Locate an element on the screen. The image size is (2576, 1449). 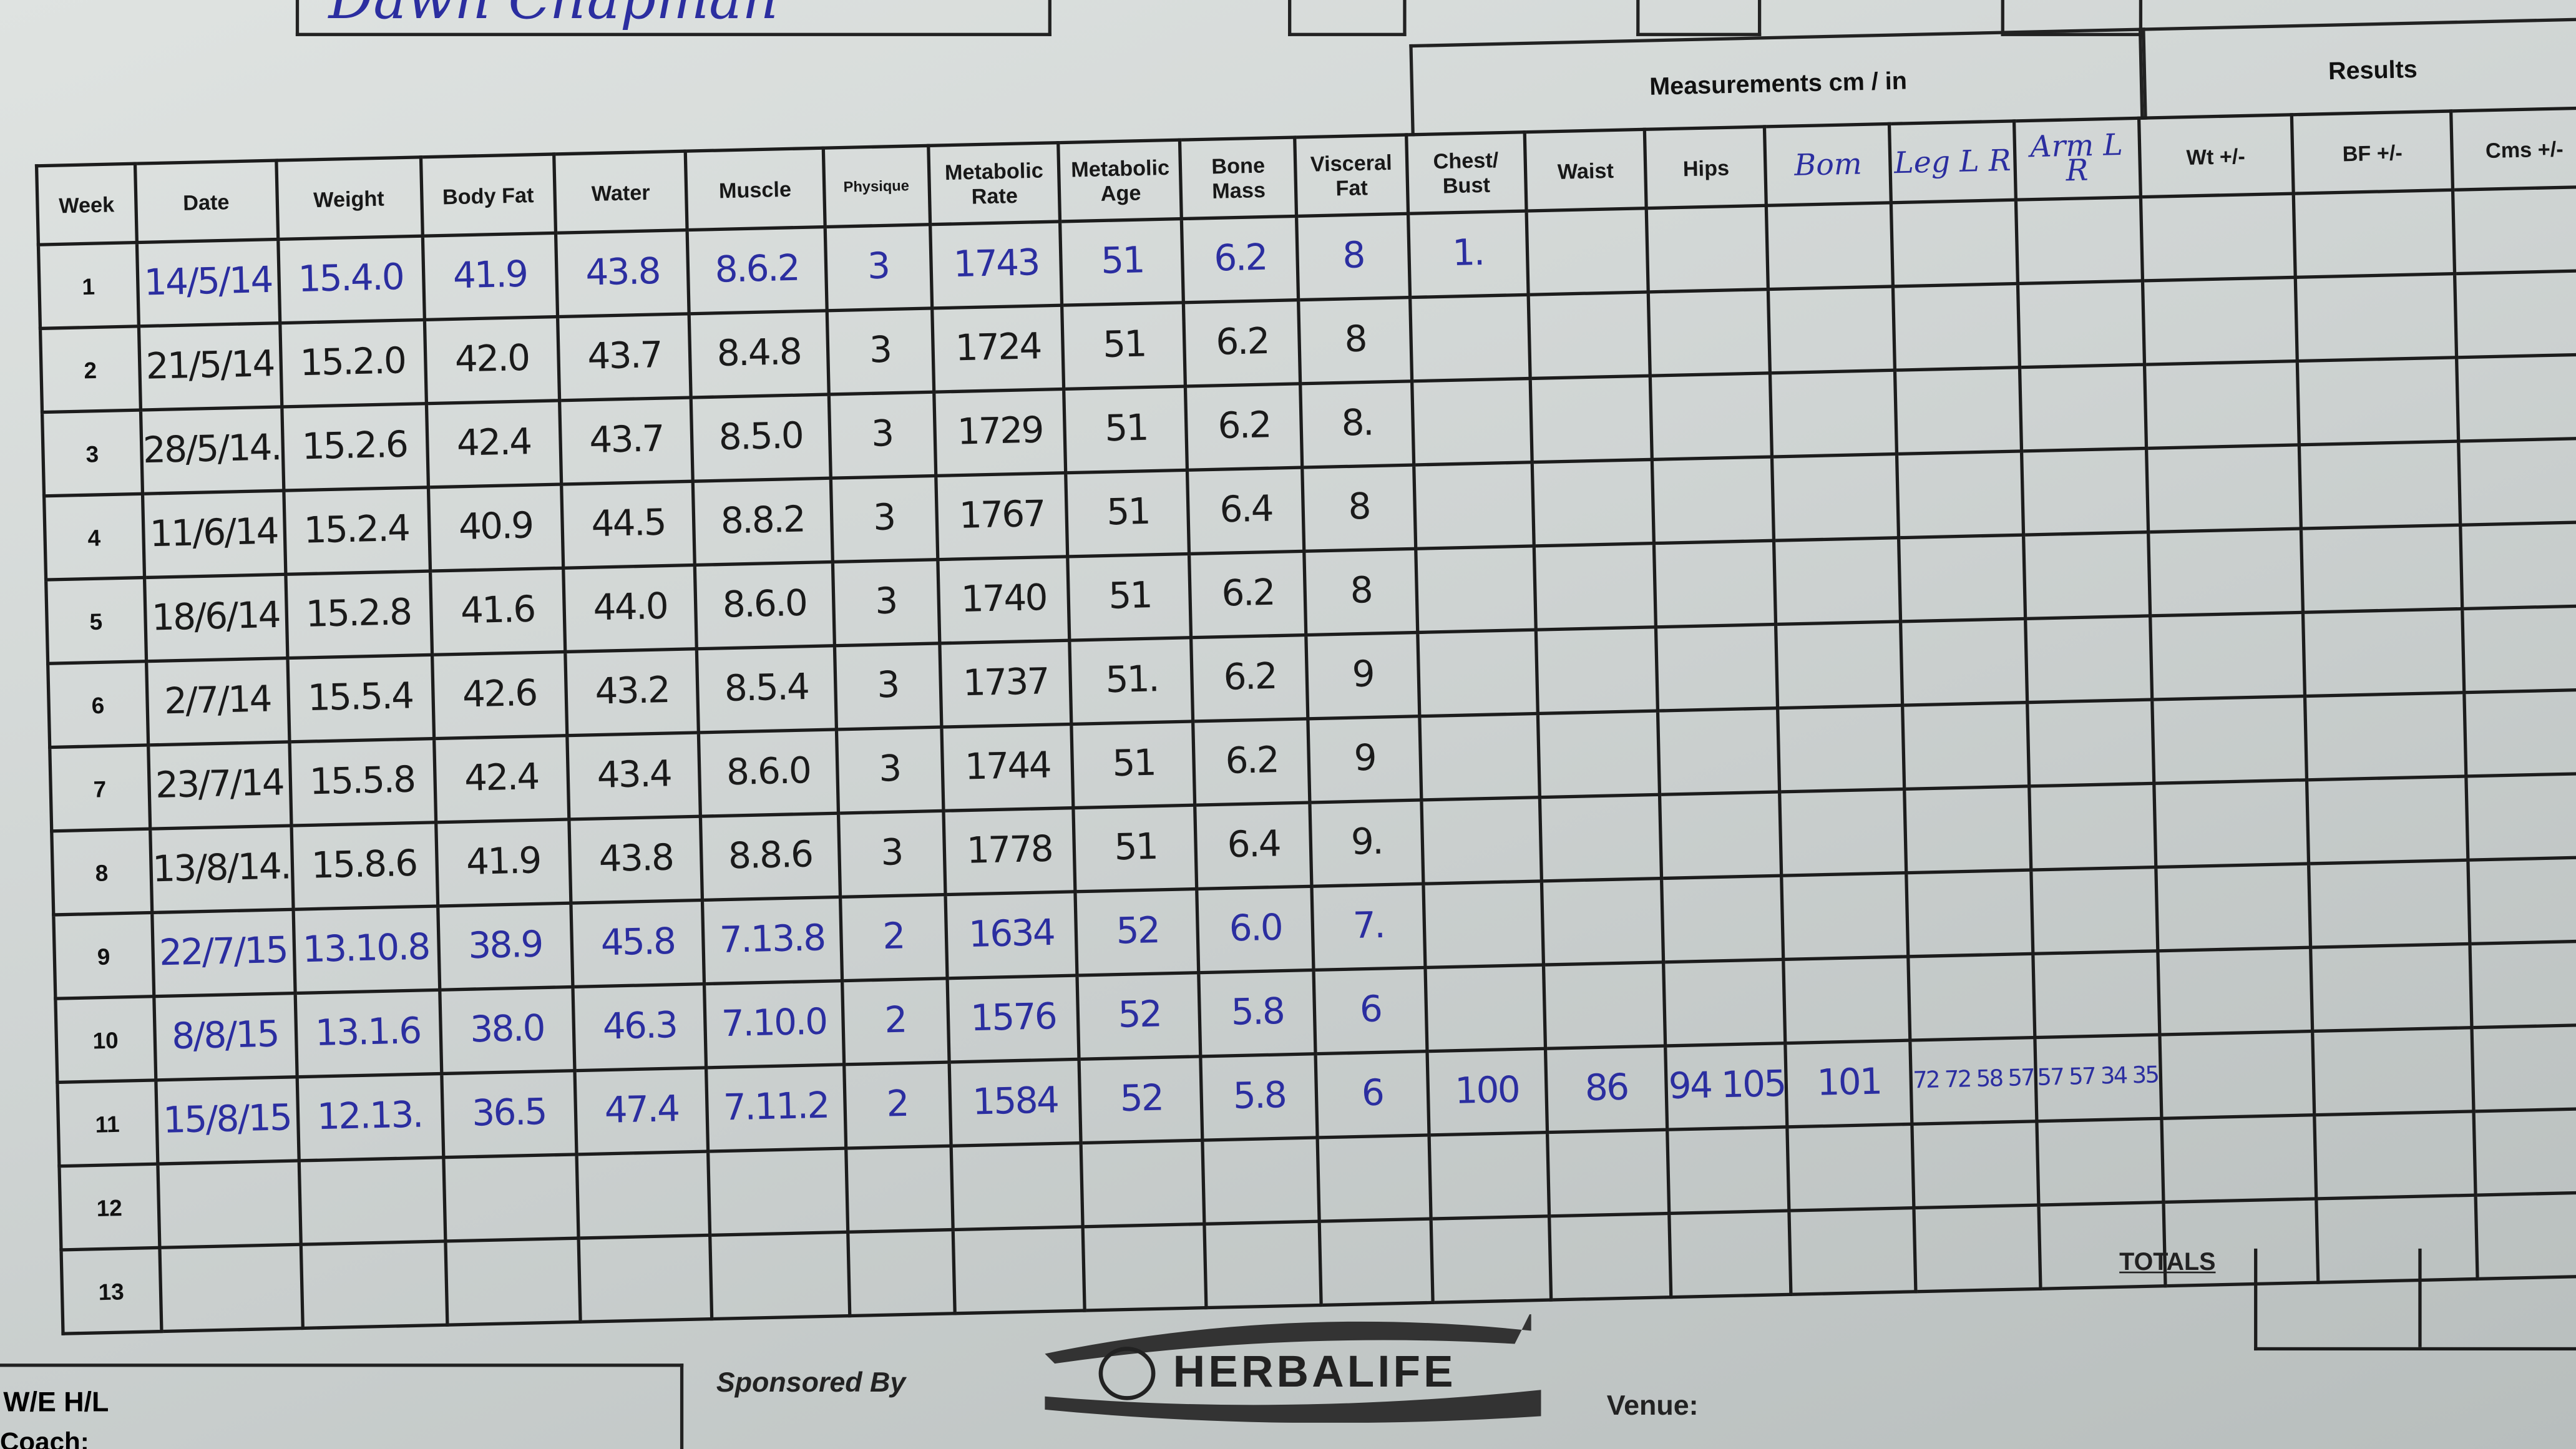
cell-muscle: 8.6.2 is located at coordinates (757, 270).